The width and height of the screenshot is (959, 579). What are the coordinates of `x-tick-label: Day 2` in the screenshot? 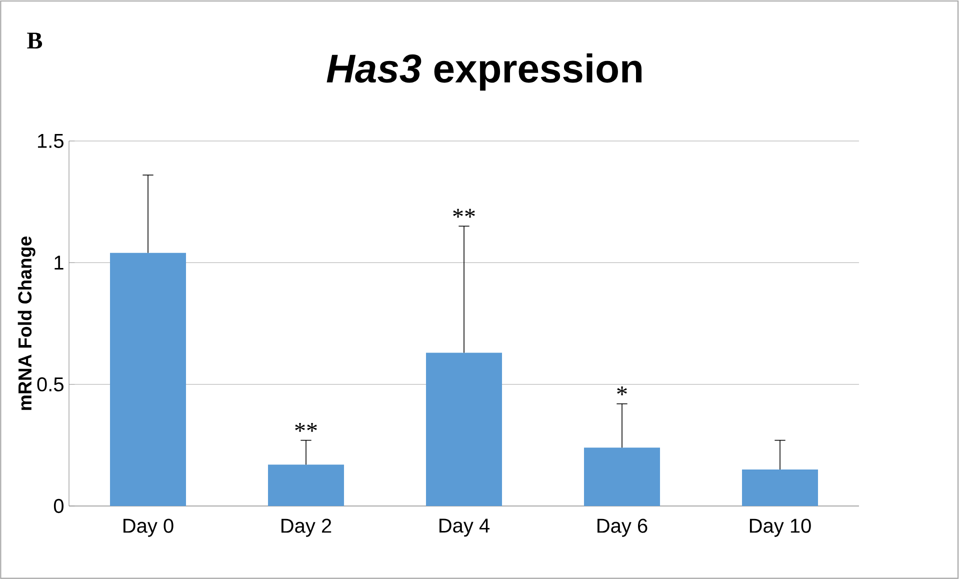 It's located at (307, 527).